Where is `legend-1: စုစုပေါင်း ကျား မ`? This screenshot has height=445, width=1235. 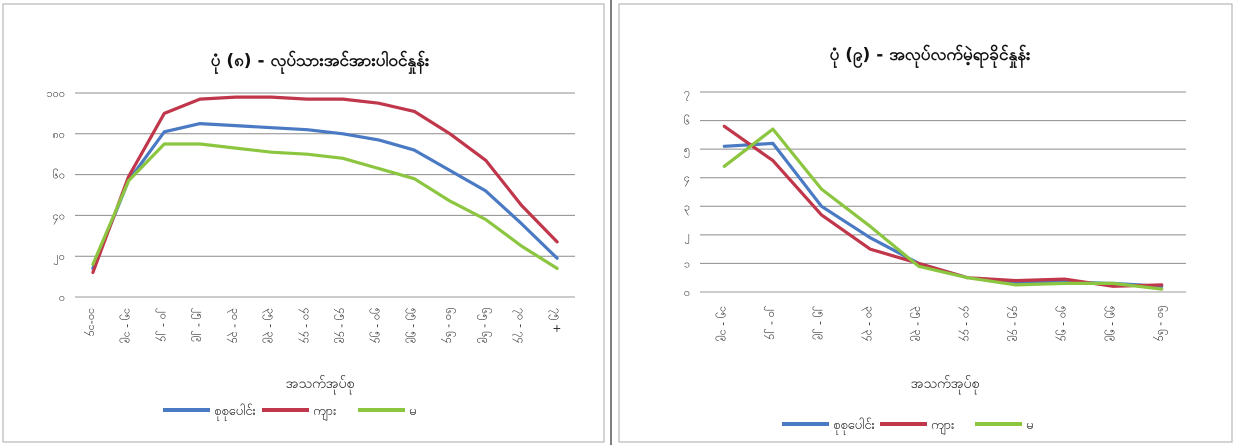
legend-1: စုစုပေါင်း ကျား မ is located at coordinates (289, 412).